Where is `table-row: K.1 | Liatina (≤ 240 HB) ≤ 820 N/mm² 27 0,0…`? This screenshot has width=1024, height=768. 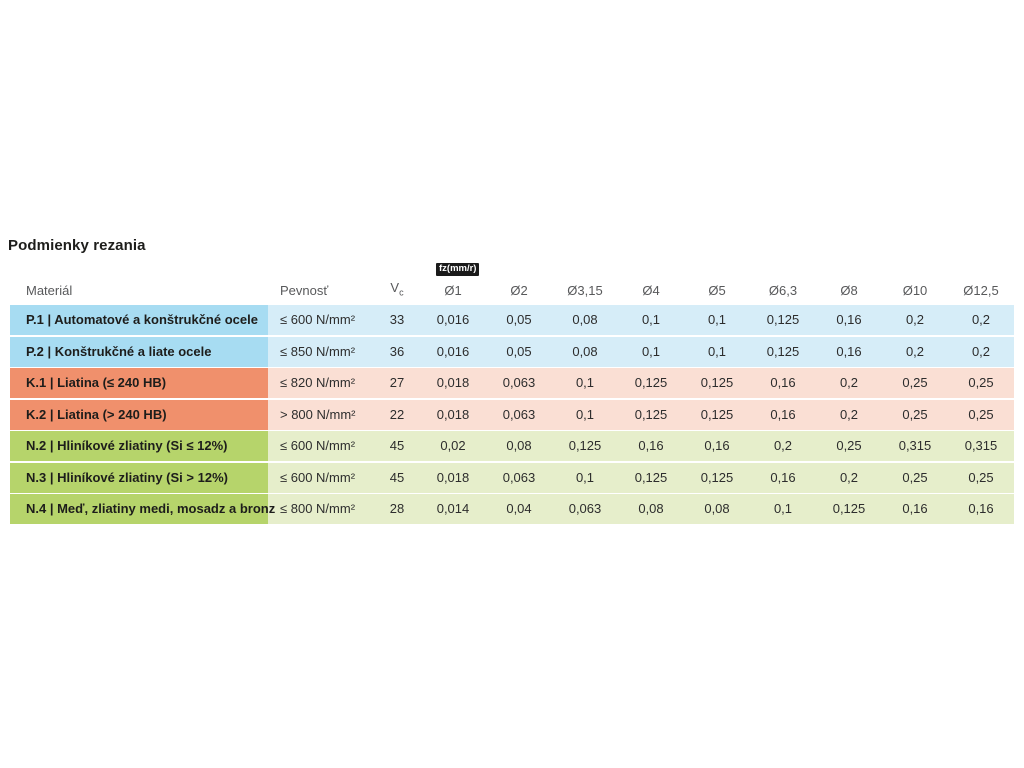
table-row: K.1 | Liatina (≤ 240 HB) ≤ 820 N/mm² 27 0,0… is located at coordinates (512, 383).